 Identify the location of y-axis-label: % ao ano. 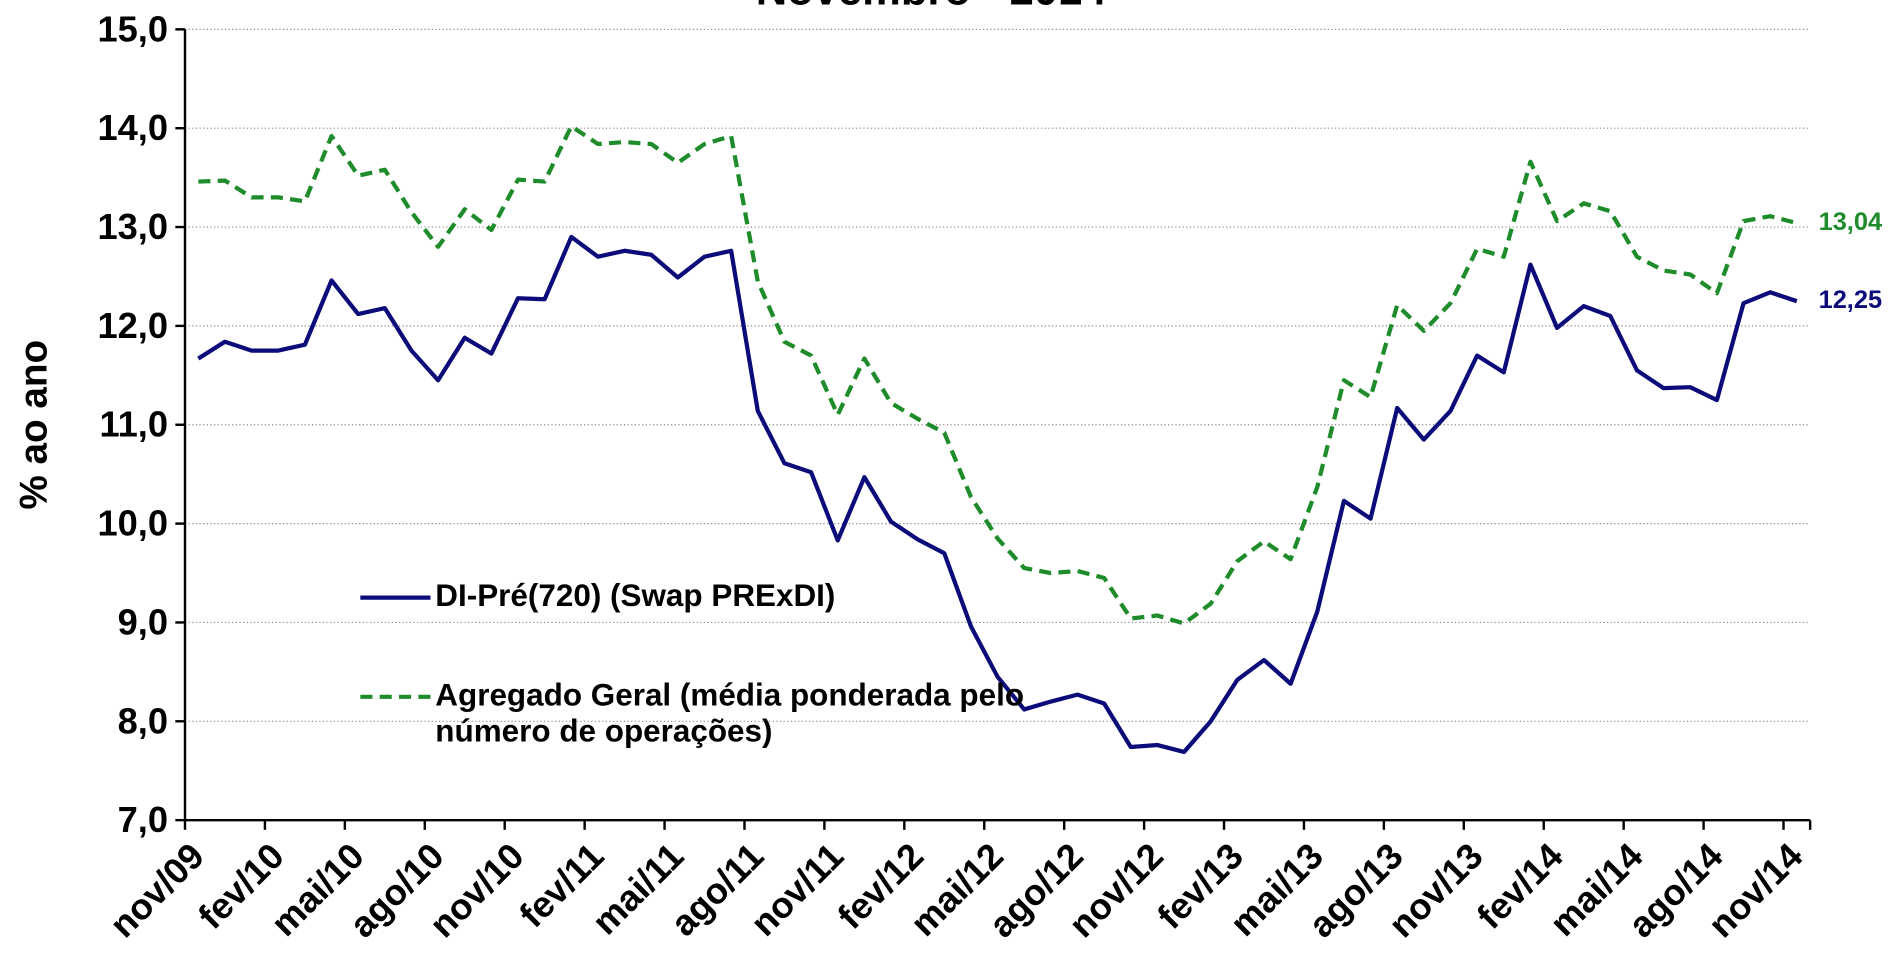
(33, 425).